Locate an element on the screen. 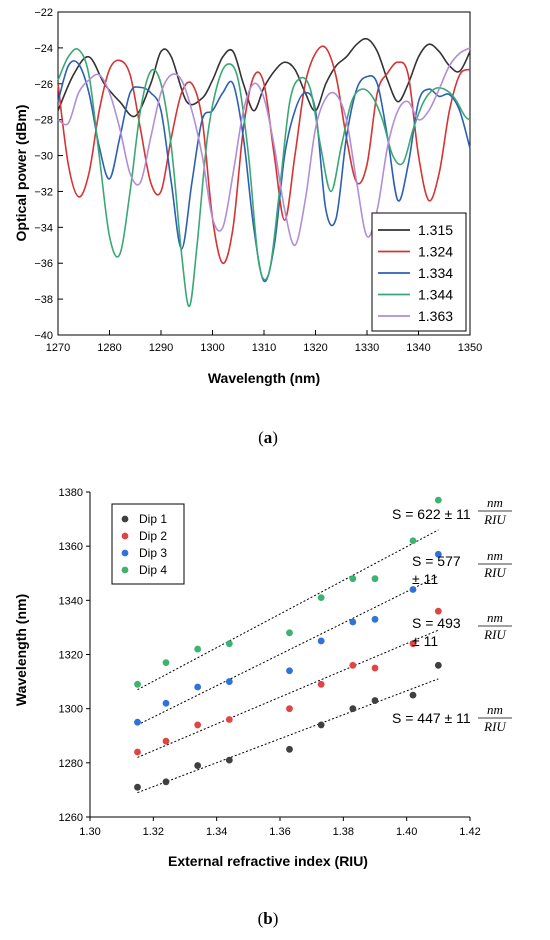 The image size is (550, 940). y-tick-label-a: −36 is located at coordinates (43, 264).